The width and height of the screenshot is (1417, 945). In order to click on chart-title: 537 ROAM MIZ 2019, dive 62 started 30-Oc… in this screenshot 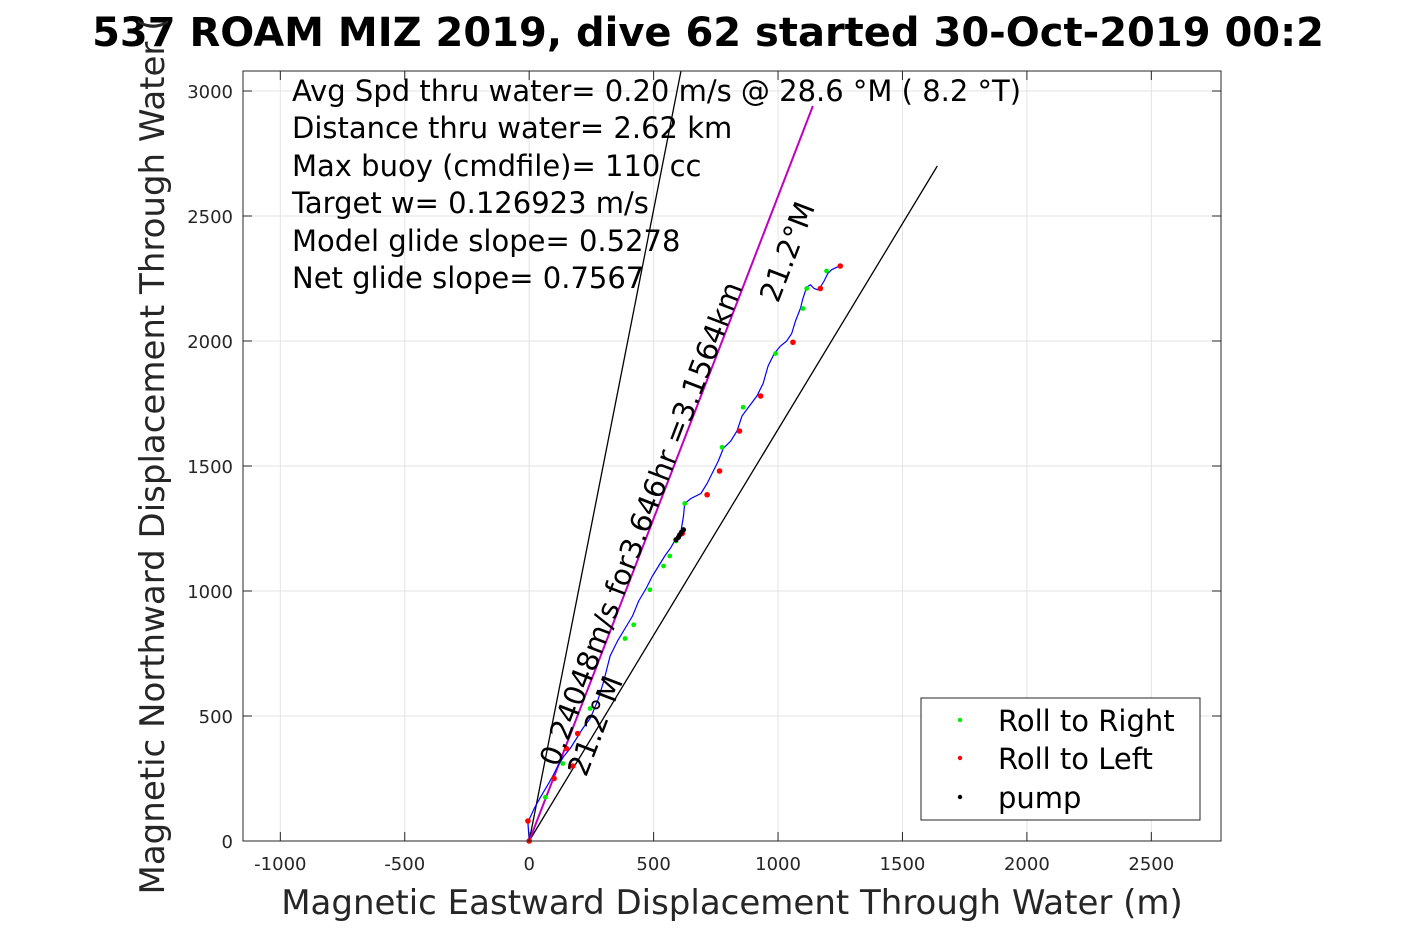, I will do `click(708, 33)`.